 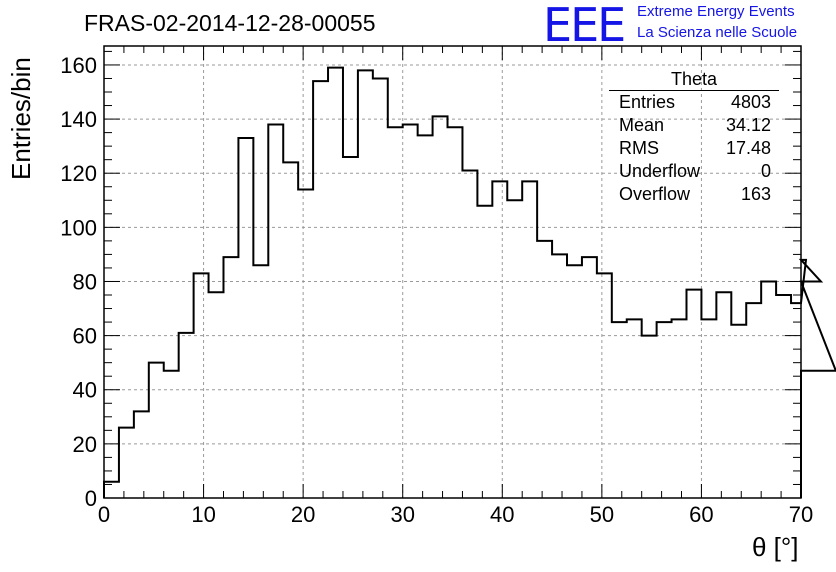 I want to click on x-axis-label: θ [°], so click(x=775, y=547).